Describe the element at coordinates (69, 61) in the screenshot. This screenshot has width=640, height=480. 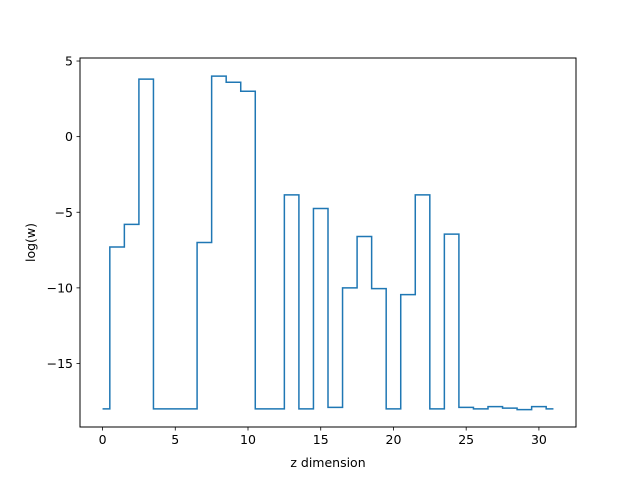
I see `y-tick-label: 5` at that location.